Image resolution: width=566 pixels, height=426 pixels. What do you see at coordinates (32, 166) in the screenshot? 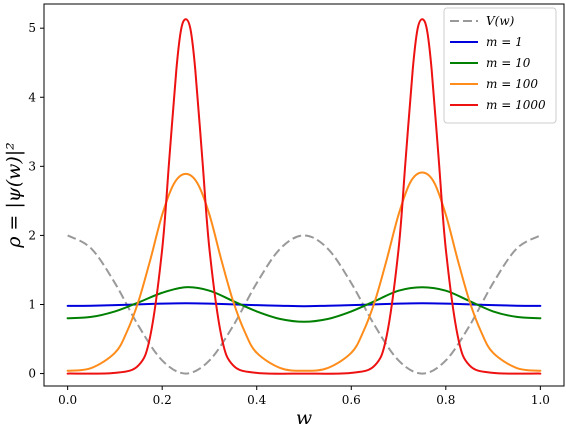
I see `y-tick-label: 3` at bounding box center [32, 166].